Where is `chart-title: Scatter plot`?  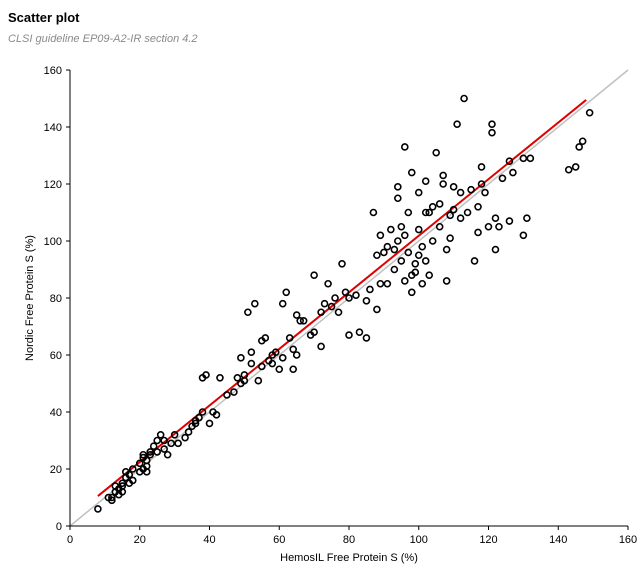 chart-title: Scatter plot is located at coordinates (44, 17).